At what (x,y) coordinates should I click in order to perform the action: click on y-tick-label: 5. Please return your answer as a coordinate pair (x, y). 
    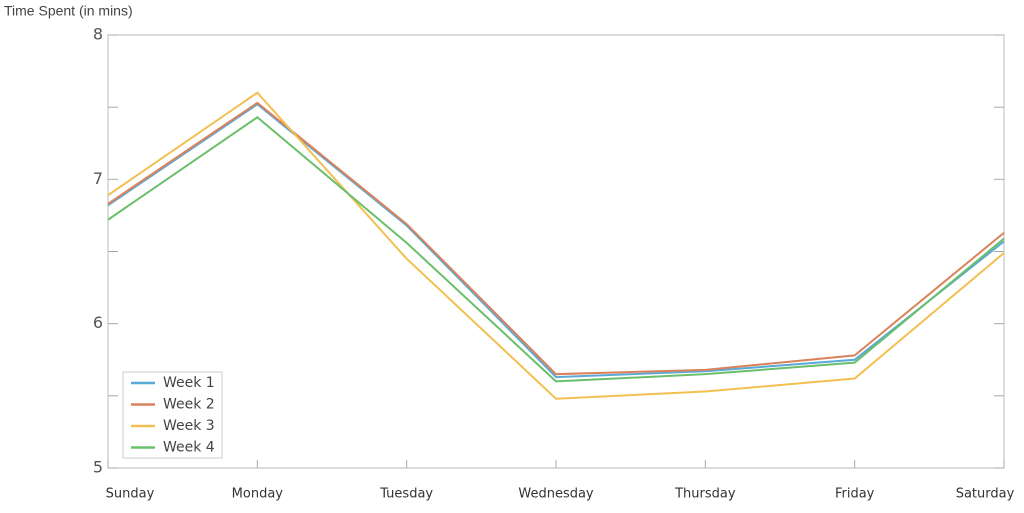
    Looking at the image, I should click on (98, 467).